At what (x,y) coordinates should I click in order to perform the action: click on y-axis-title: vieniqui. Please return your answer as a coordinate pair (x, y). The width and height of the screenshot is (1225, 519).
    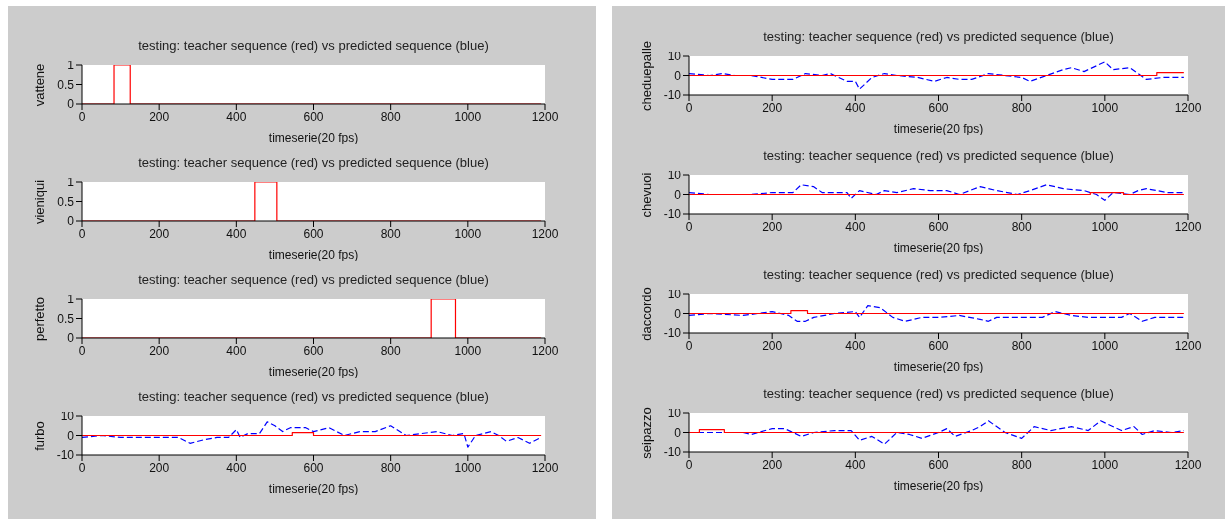
    Looking at the image, I should click on (39, 201).